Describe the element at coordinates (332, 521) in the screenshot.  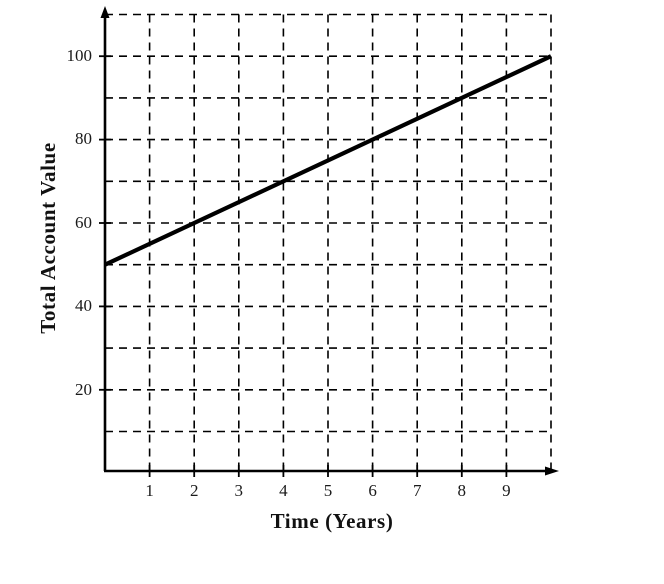
I see `x-axis-title: Time (Years)` at that location.